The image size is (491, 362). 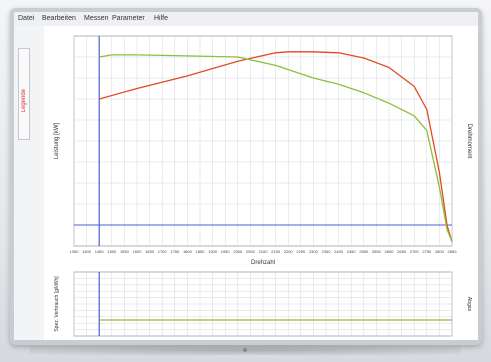 What do you see at coordinates (213, 251) in the screenshot?
I see `x-tick-label: 1900` at bounding box center [213, 251].